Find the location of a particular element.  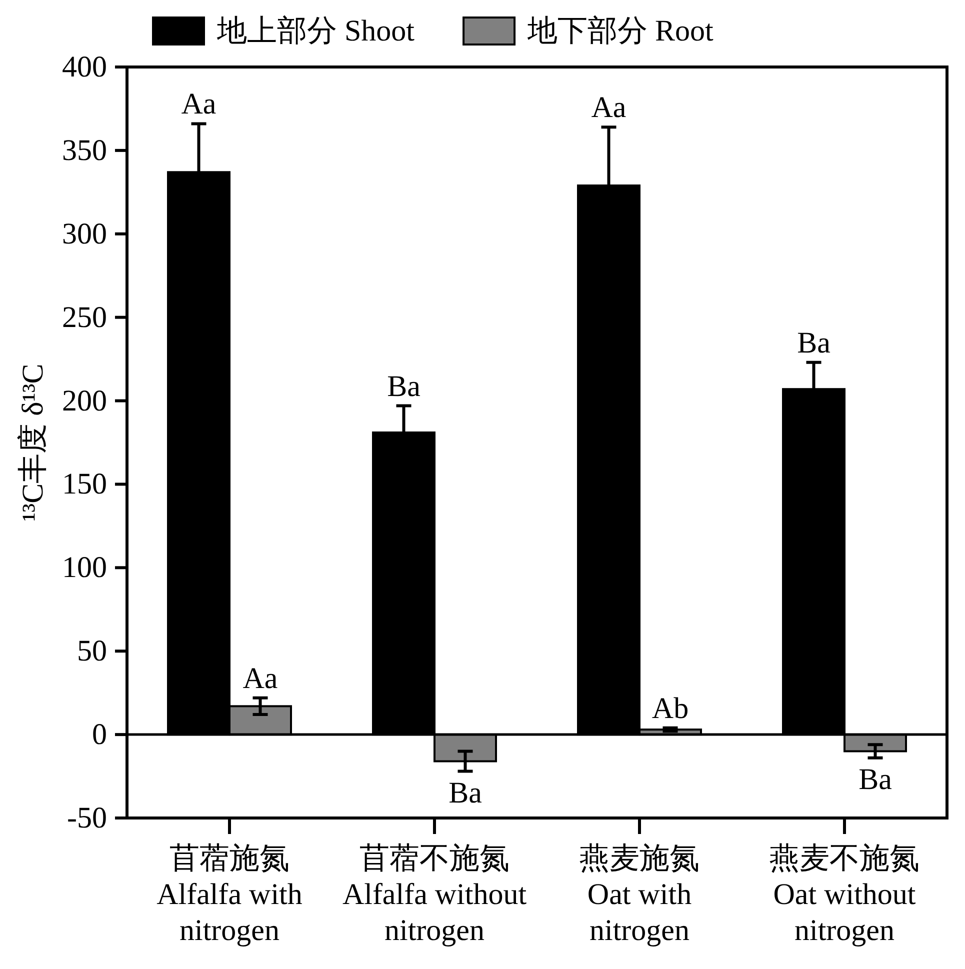

data-label: Ab is located at coordinates (670, 708).